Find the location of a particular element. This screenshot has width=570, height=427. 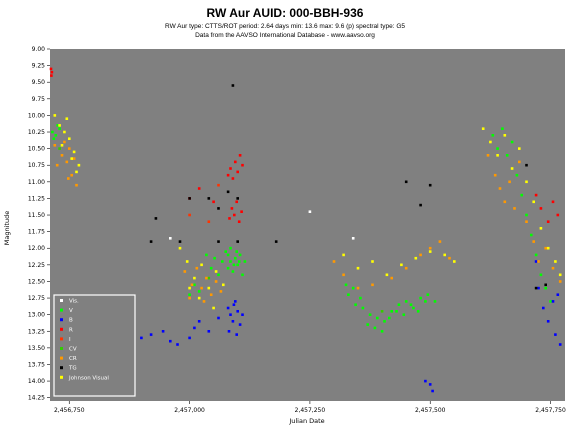

y-tick-label: 9.25 is located at coordinates (39, 66).